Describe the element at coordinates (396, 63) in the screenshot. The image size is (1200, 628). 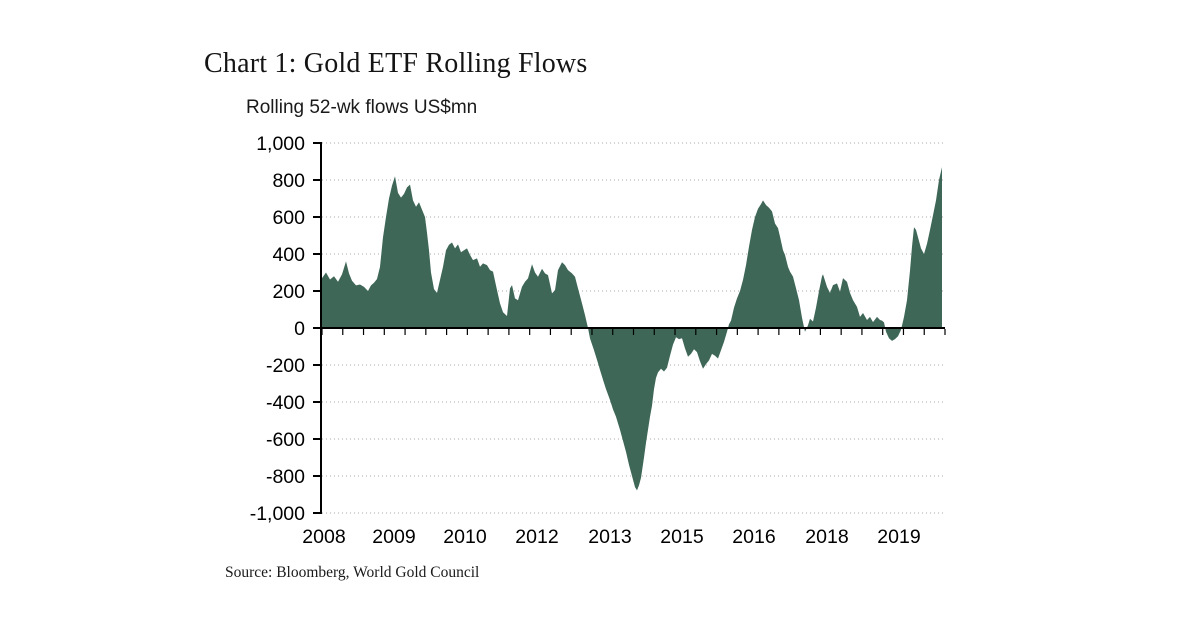
I see `chart-title: Chart 1: Gold ETF Rolling Flows` at that location.